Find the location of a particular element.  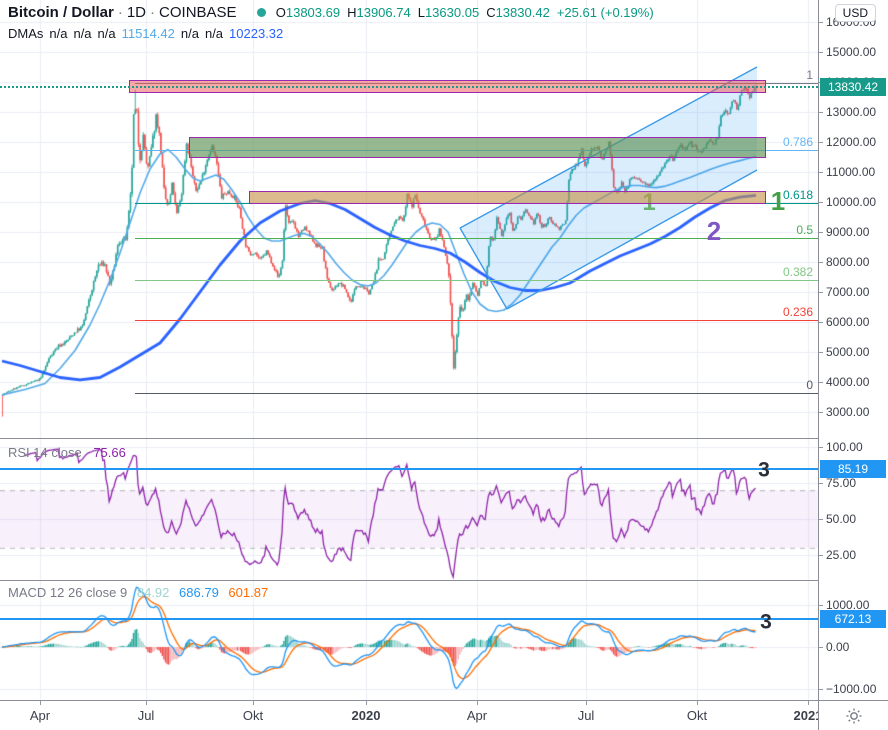

price-axis-label: 1000.00 is located at coordinates (848, 605).